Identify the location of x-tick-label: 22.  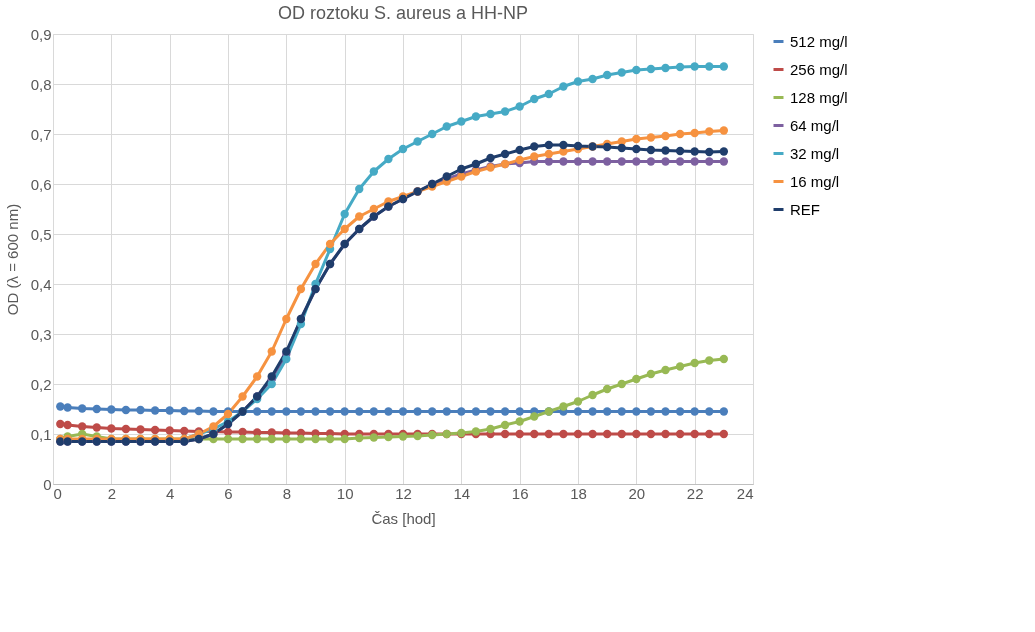
(695, 493).